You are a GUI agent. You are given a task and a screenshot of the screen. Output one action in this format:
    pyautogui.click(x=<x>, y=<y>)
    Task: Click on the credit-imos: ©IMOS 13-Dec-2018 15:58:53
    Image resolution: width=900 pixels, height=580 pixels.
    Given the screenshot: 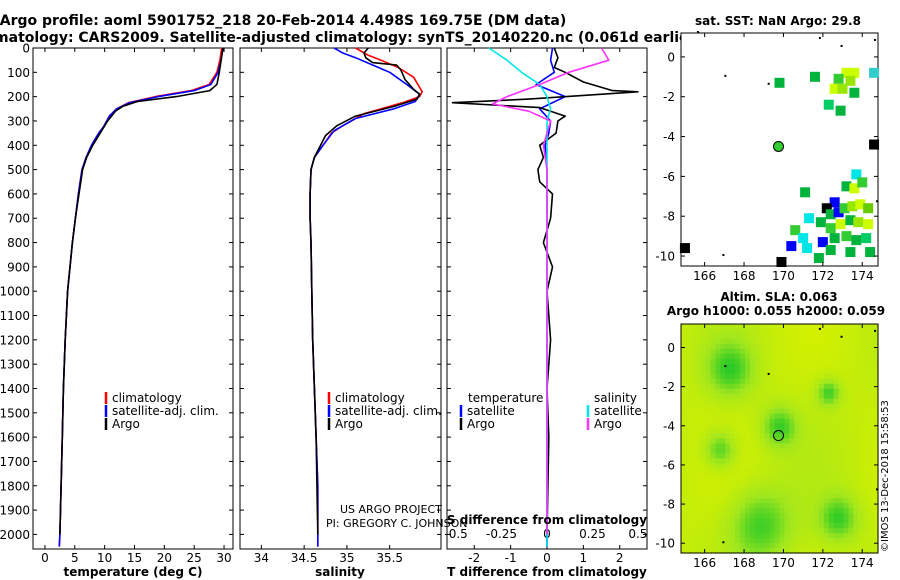 What is the action you would take?
    pyautogui.click(x=885, y=476)
    